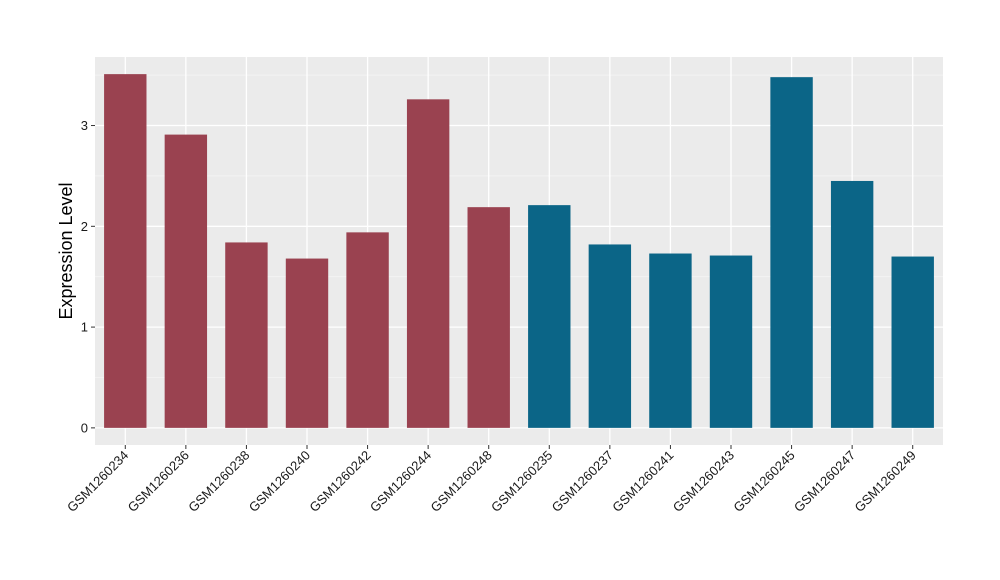  What do you see at coordinates (642, 481) in the screenshot?
I see `x-tick-label: GSM1260241` at bounding box center [642, 481].